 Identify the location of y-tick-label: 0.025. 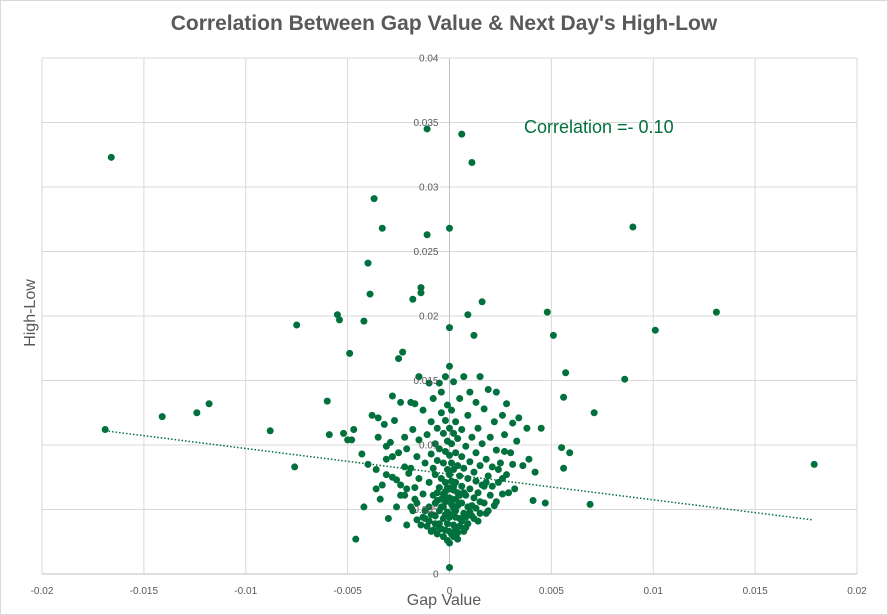
(425, 252).